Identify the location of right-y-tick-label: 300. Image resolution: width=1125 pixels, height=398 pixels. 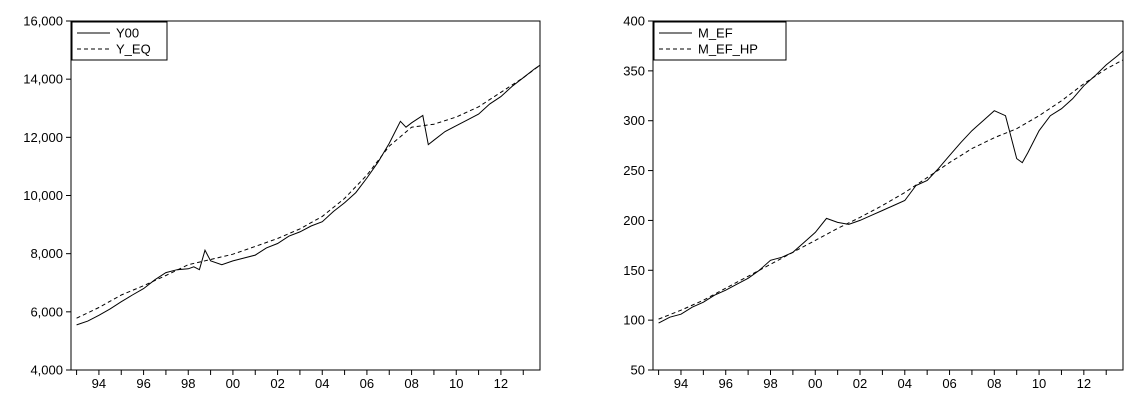
(634, 120).